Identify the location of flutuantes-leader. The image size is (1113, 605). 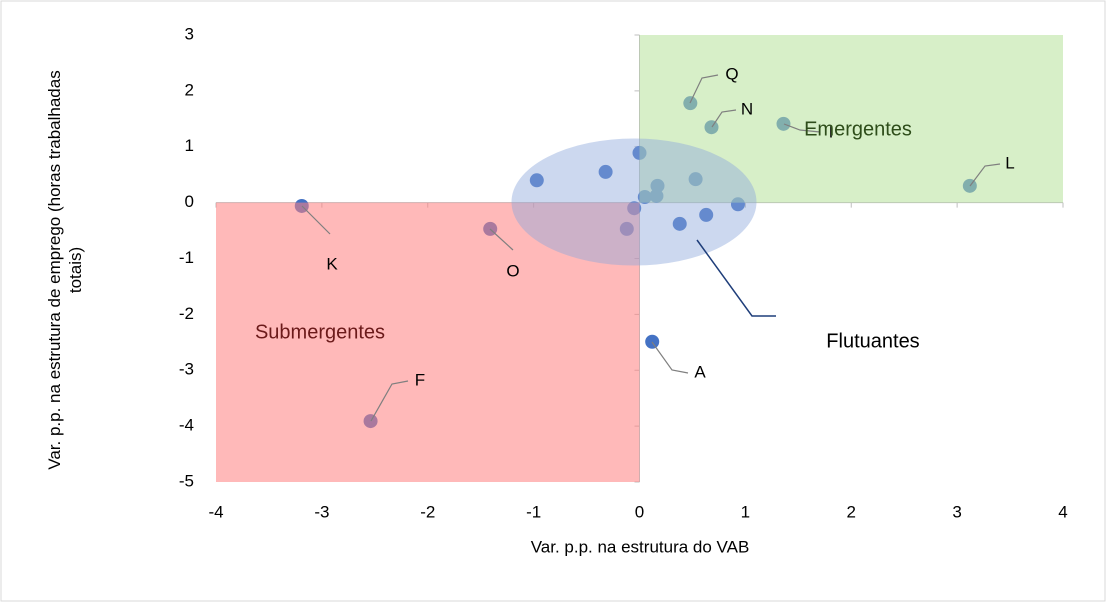
(736, 278).